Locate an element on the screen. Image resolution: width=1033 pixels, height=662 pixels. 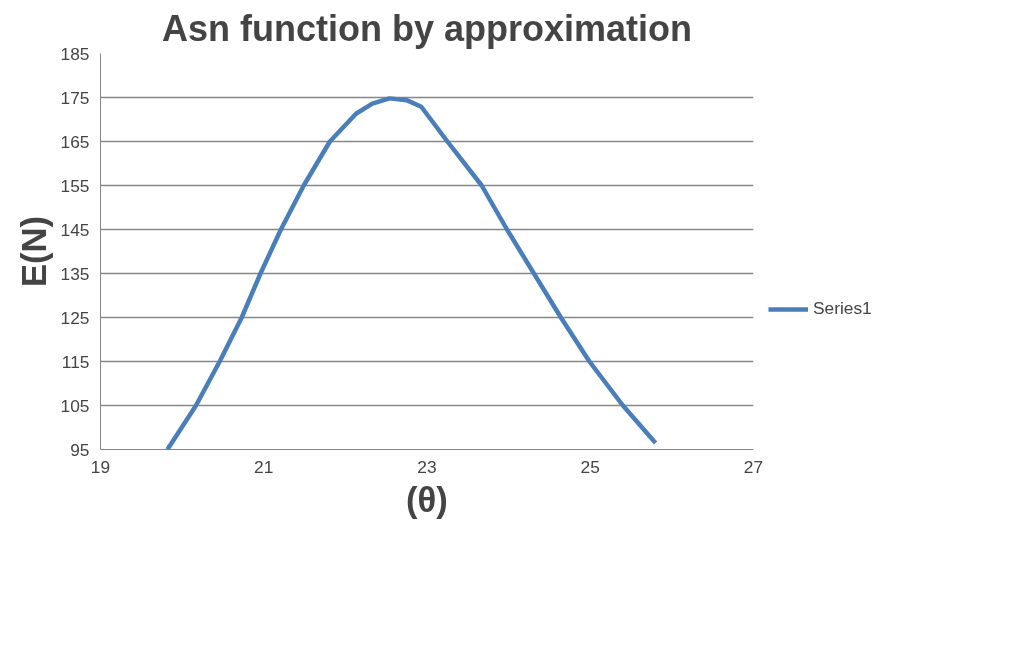
x-tick-label: 27 is located at coordinates (753, 466).